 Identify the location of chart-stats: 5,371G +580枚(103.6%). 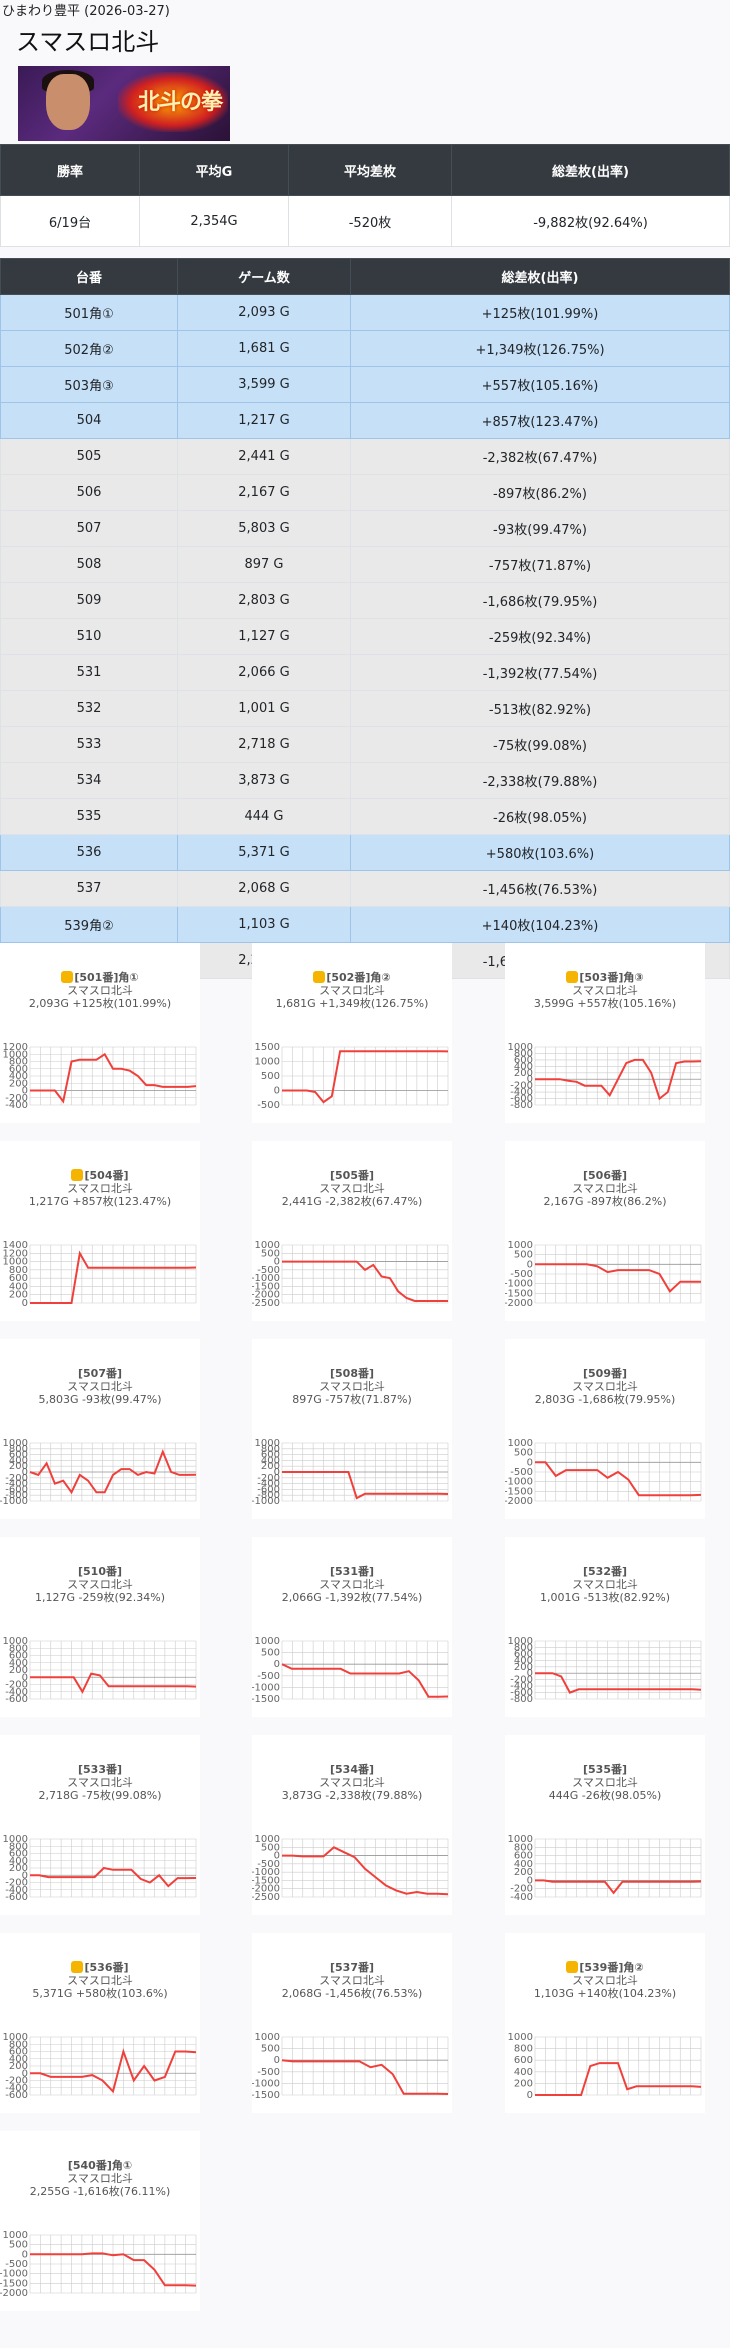
(100, 1993).